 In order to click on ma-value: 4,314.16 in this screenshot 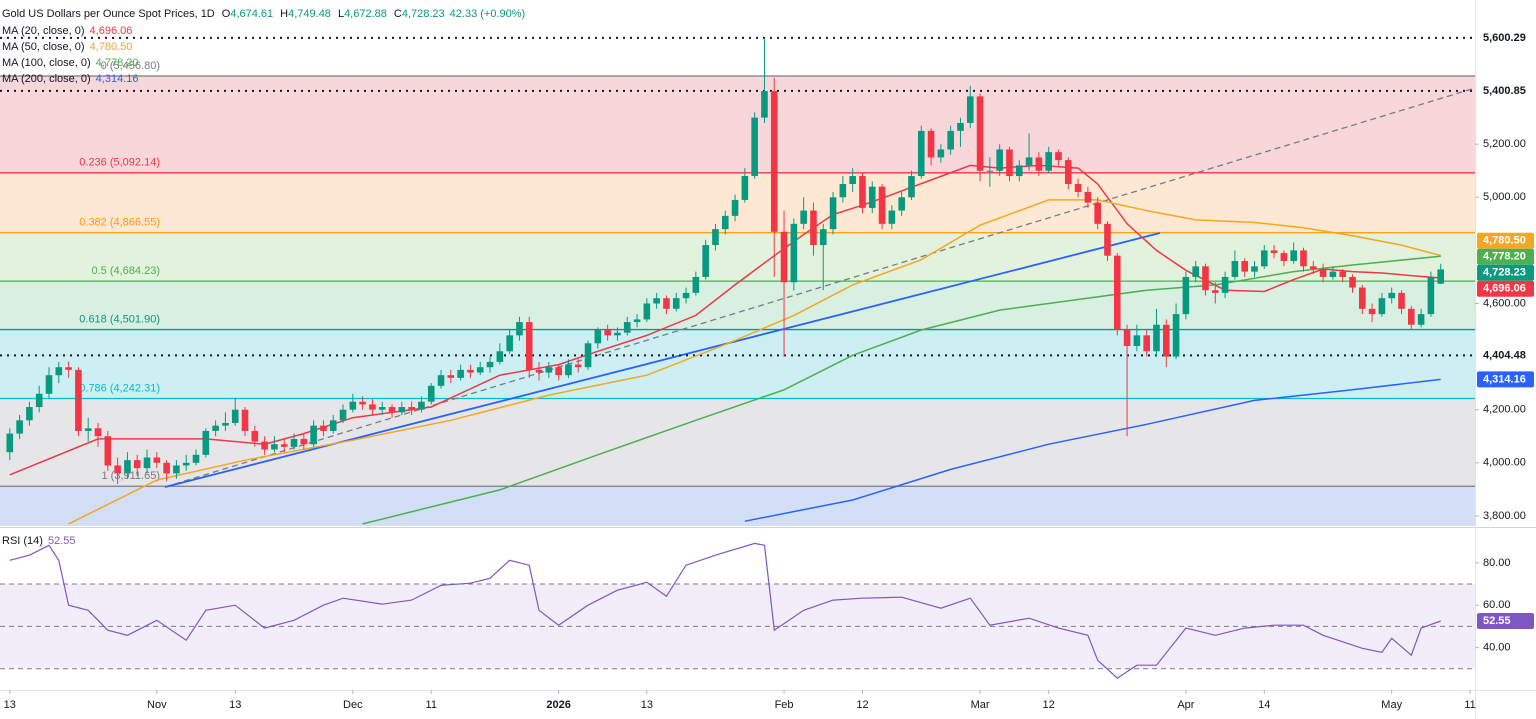, I will do `click(117, 79)`.